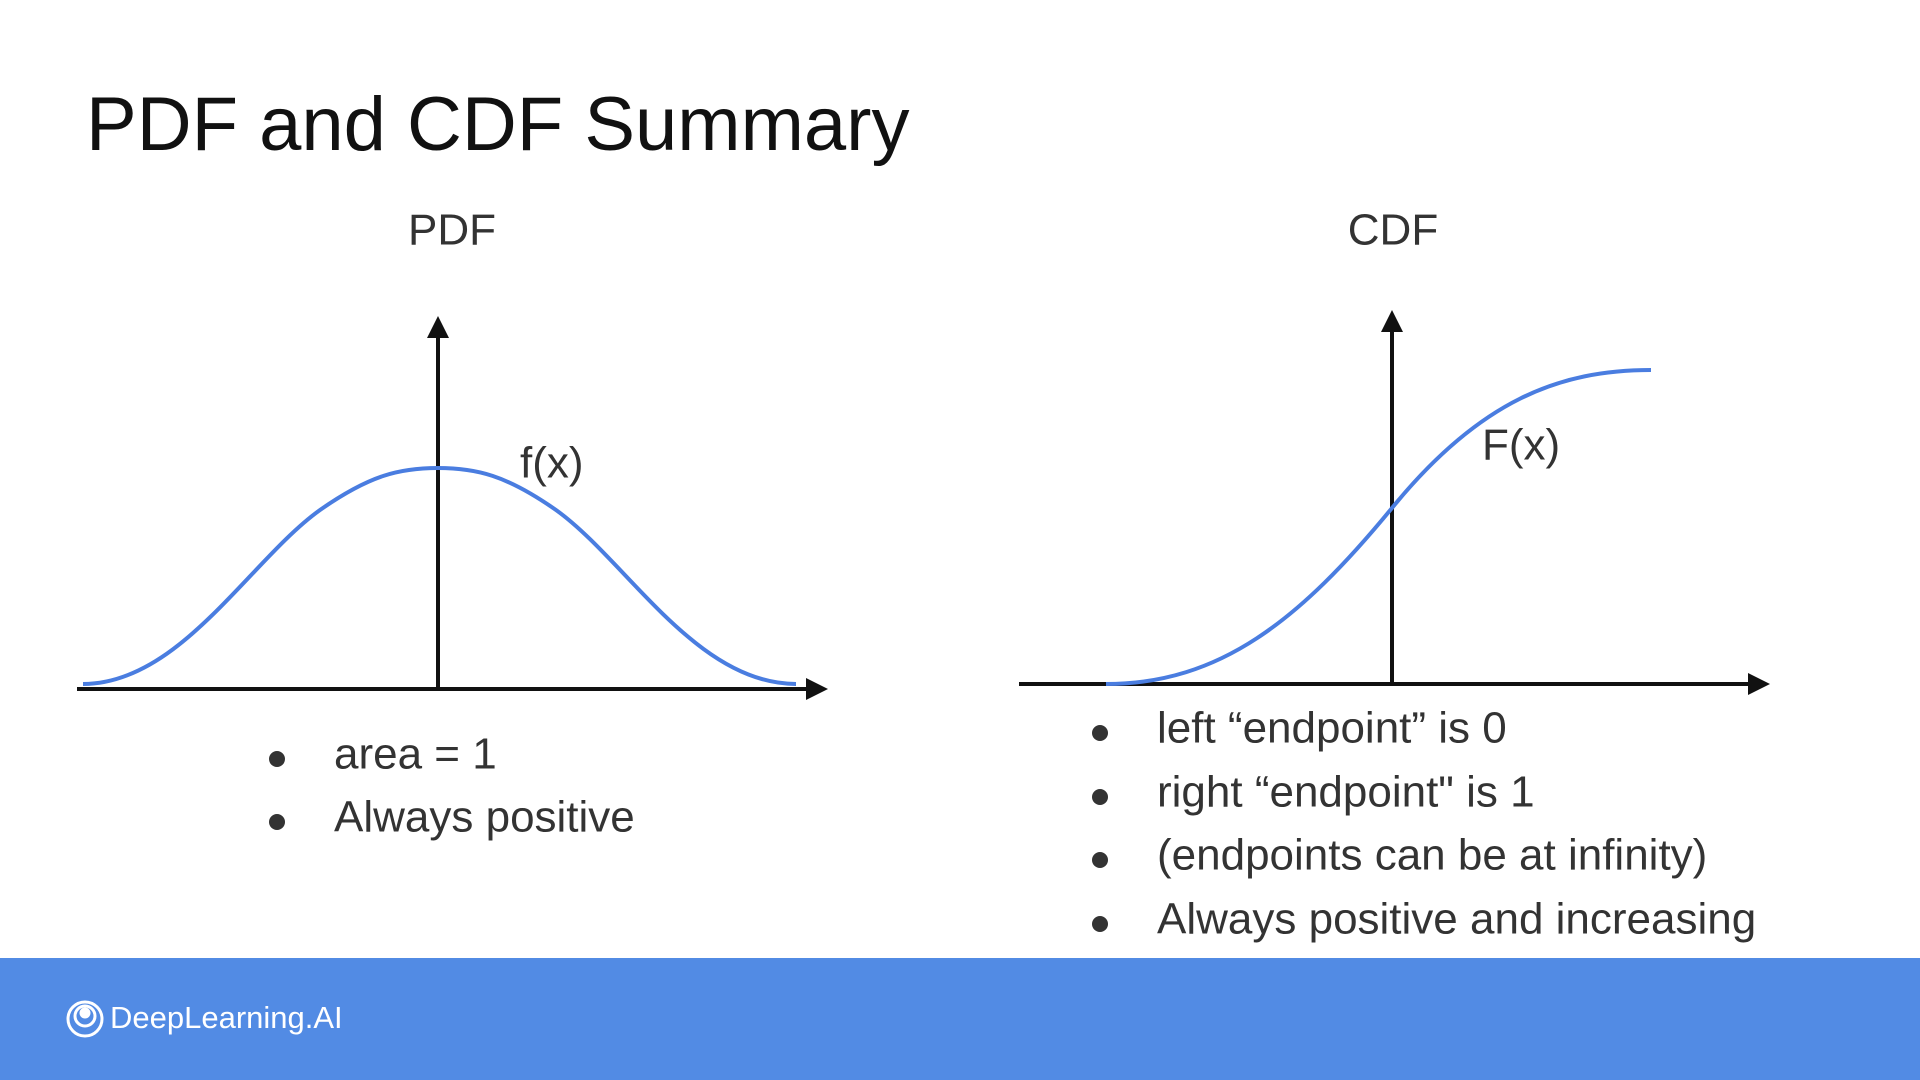 This screenshot has width=1920, height=1080. Describe the element at coordinates (439, 575) in the screenshot. I see `pdf-curve` at that location.